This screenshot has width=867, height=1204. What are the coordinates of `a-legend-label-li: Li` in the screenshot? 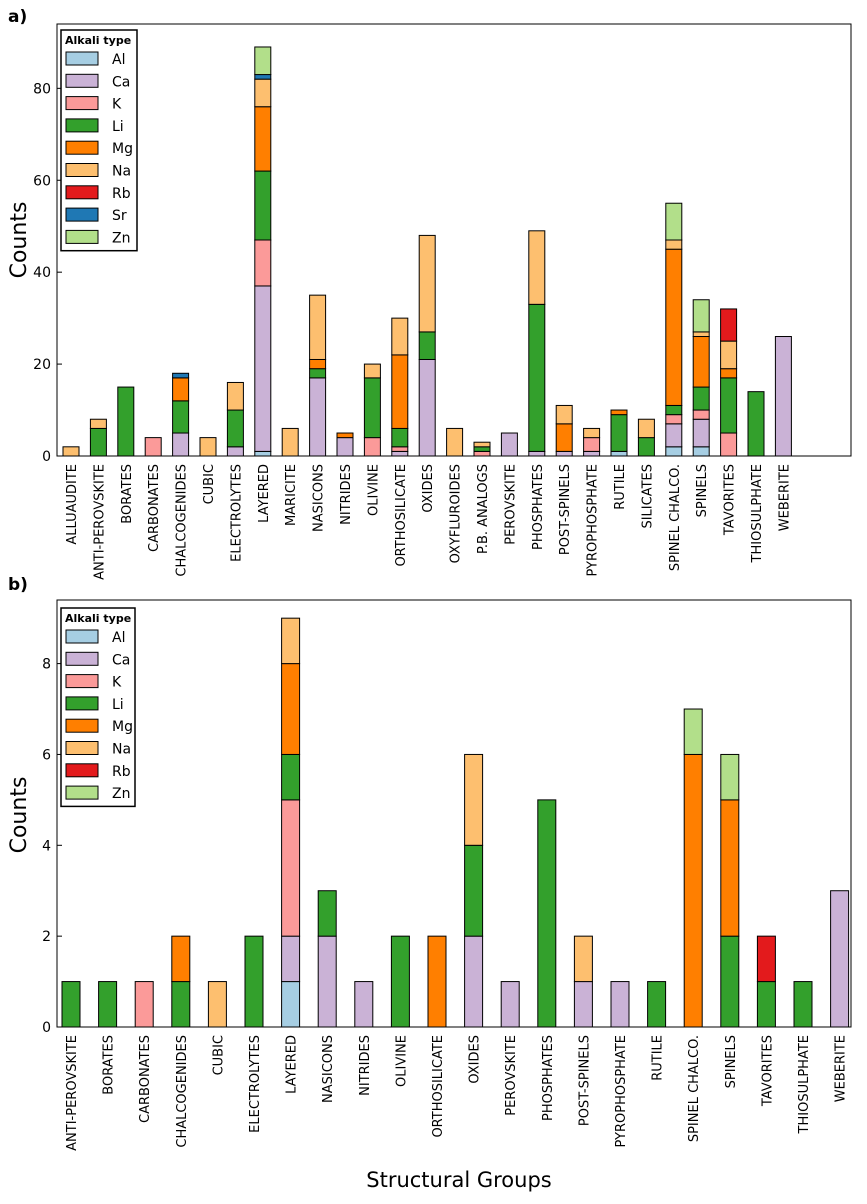 It's located at (118, 127).